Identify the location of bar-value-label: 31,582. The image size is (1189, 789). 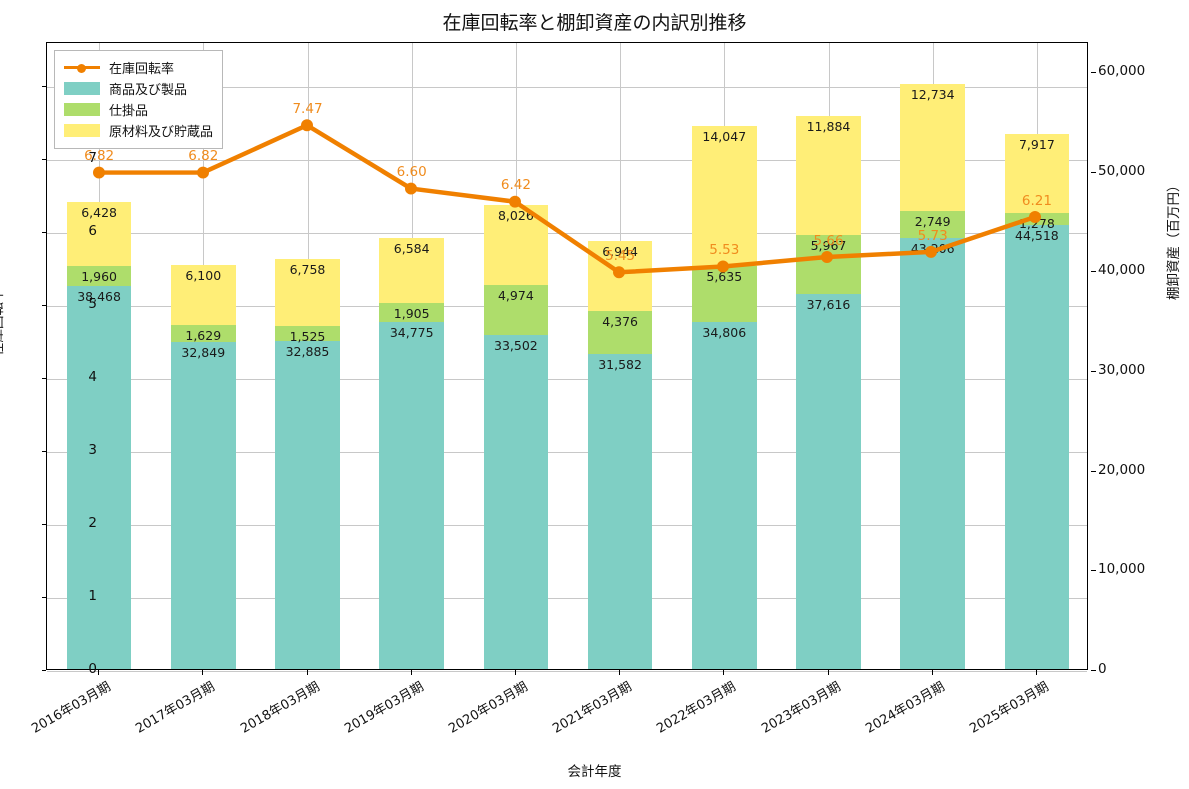
(620, 365).